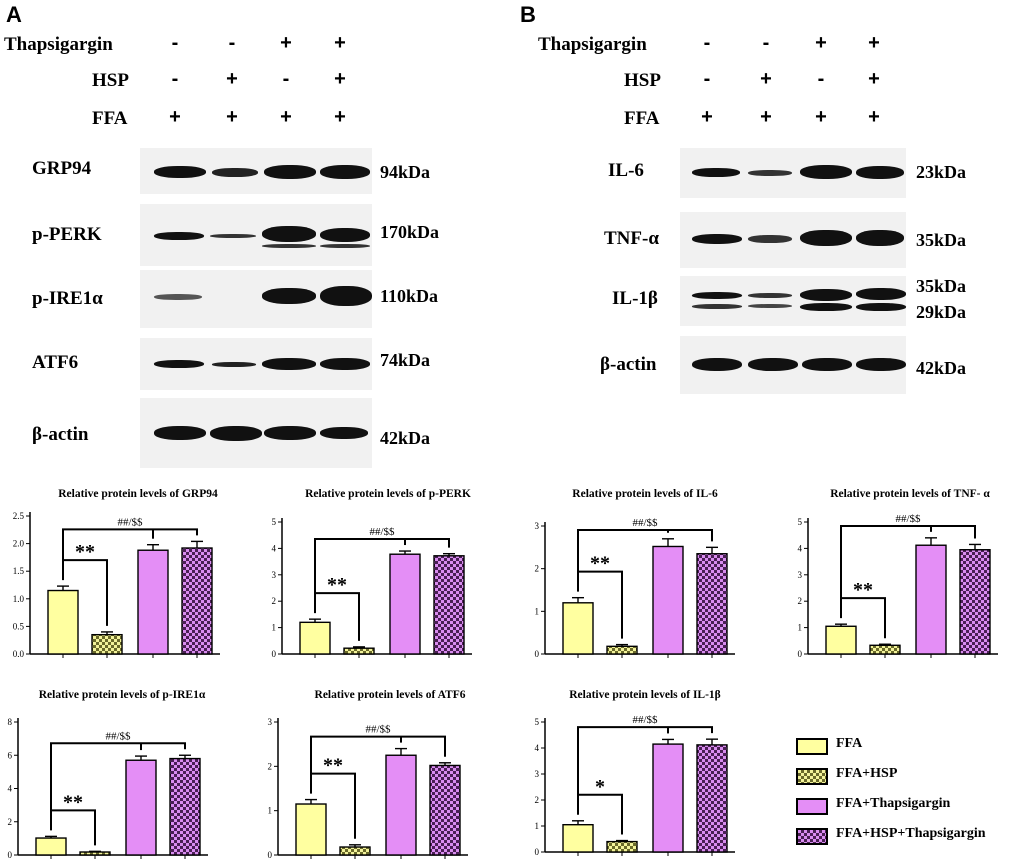  I want to click on blot-kda-atf6: 74kDa, so click(405, 360).